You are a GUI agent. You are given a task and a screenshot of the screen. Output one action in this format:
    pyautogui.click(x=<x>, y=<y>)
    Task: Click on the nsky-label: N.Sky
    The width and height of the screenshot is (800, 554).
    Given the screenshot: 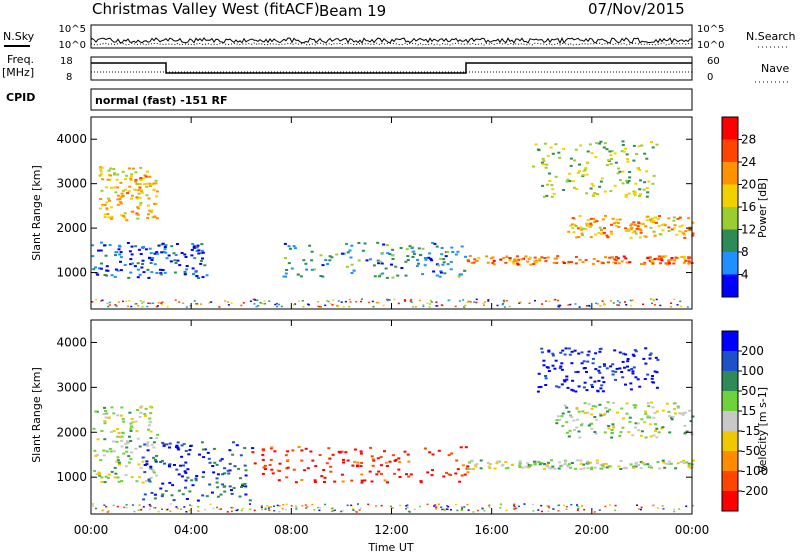 What is the action you would take?
    pyautogui.click(x=19, y=36)
    